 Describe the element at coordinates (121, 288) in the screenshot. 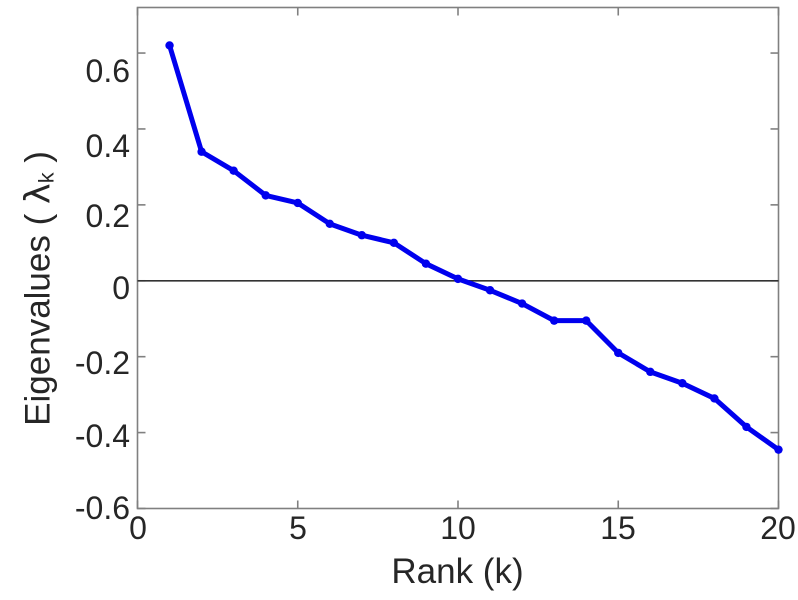

I see `y-tick-label: 0` at that location.